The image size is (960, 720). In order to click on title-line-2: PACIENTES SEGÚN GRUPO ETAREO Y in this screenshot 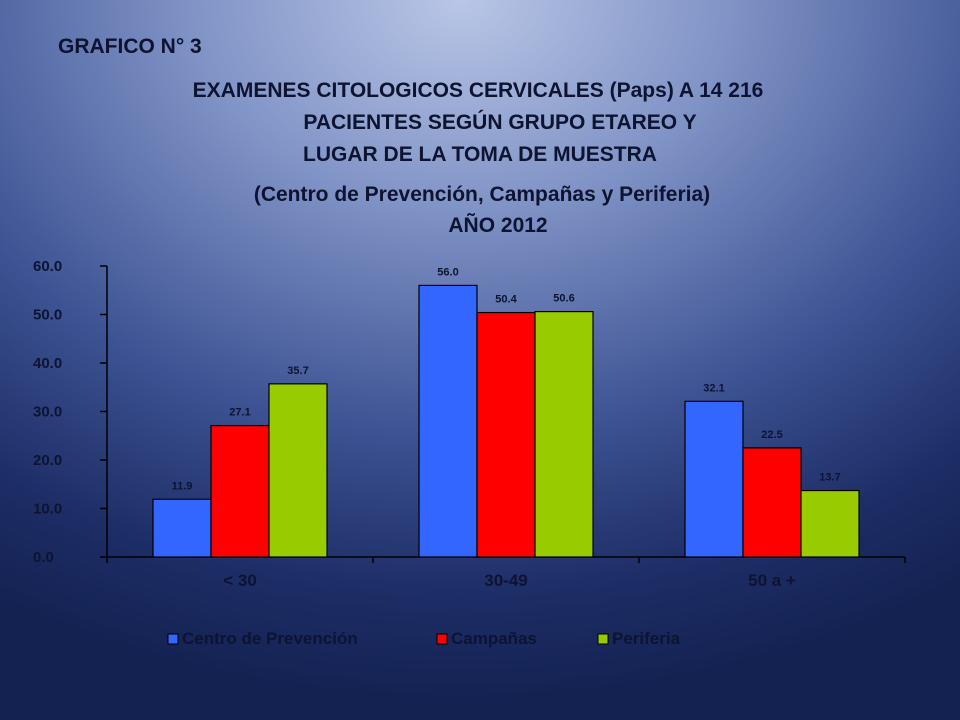, I will do `click(500, 122)`.